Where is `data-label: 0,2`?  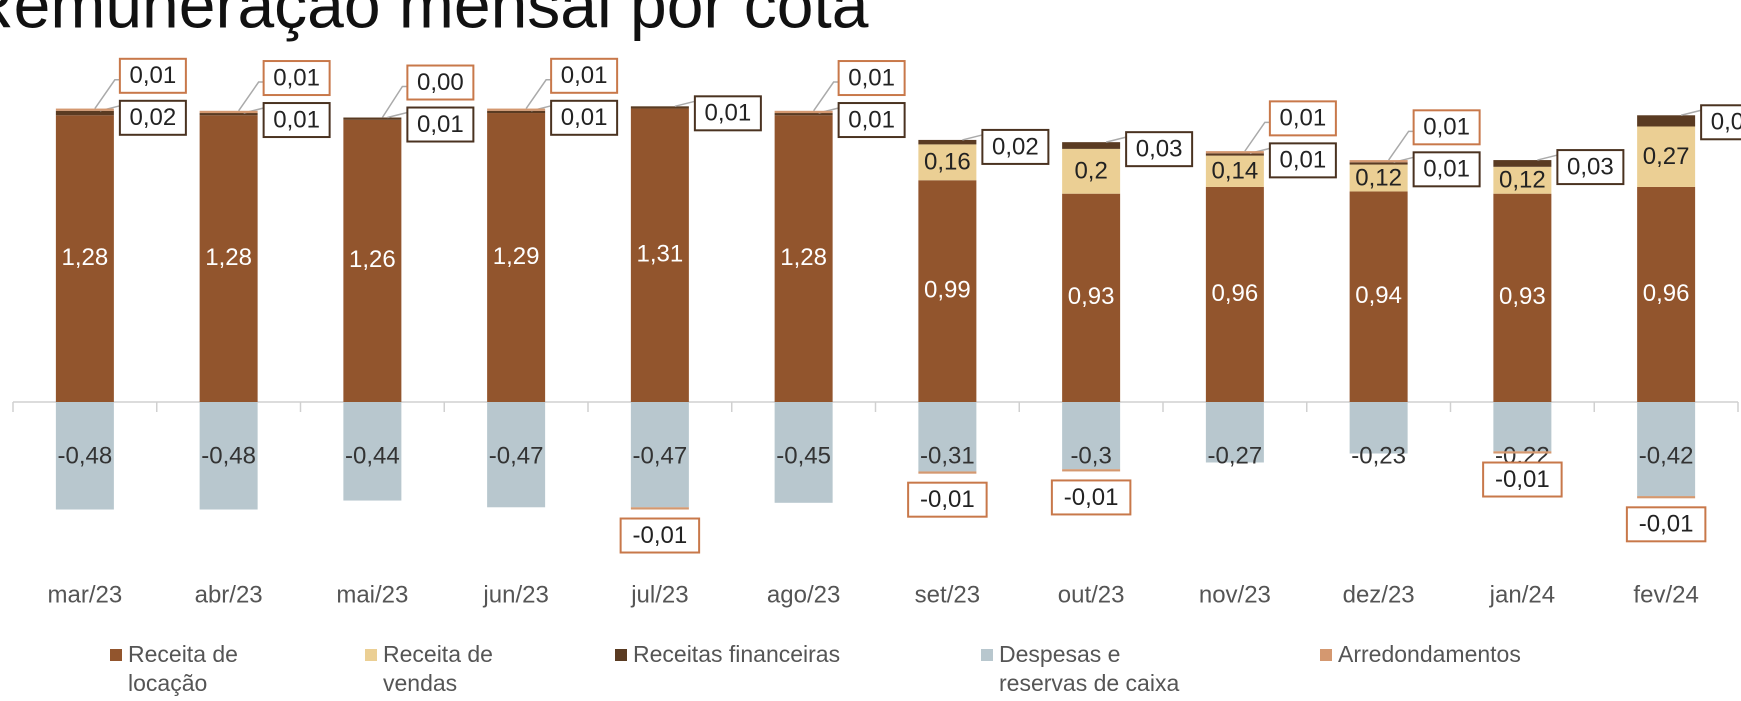
data-label: 0,2 is located at coordinates (1090, 171).